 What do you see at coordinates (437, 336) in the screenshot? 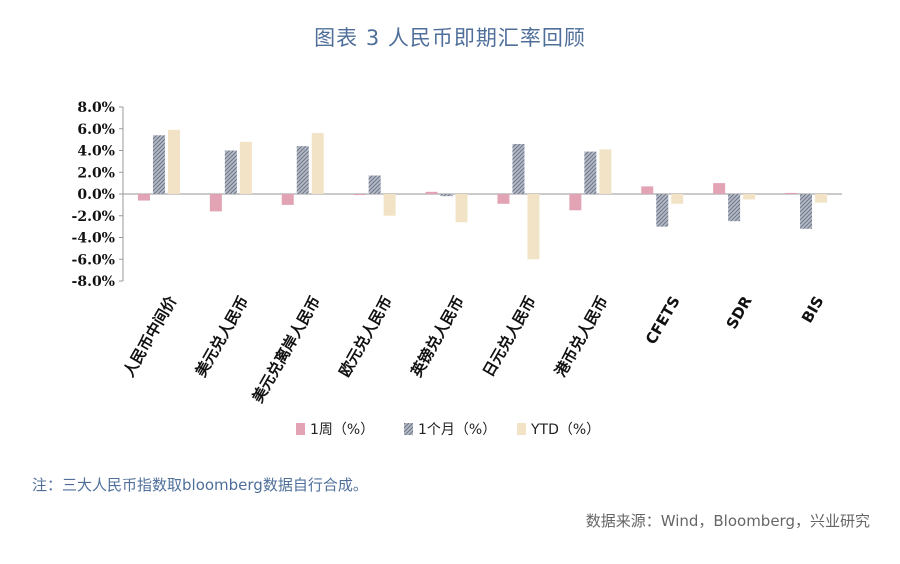
I see `category-label: 英镑兑人民币` at bounding box center [437, 336].